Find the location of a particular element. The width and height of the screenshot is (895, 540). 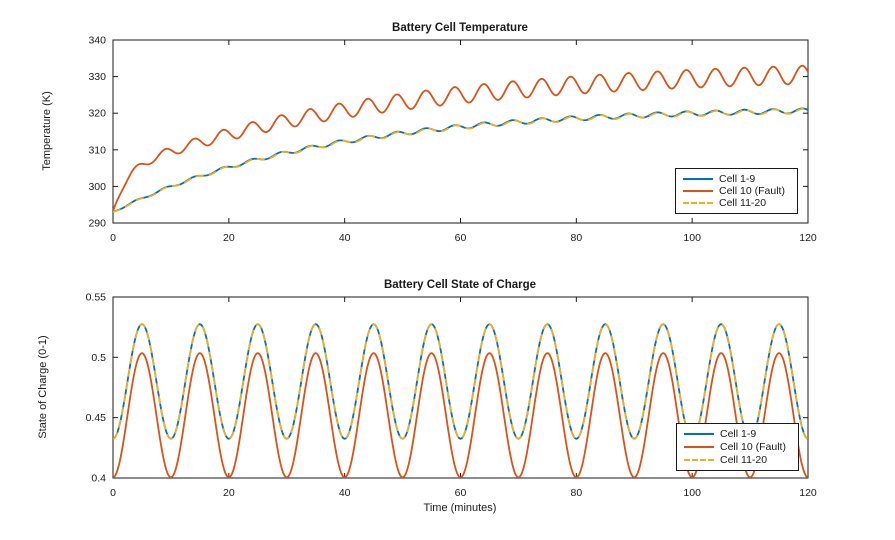

y-tick-label: 300 is located at coordinates (97, 187).